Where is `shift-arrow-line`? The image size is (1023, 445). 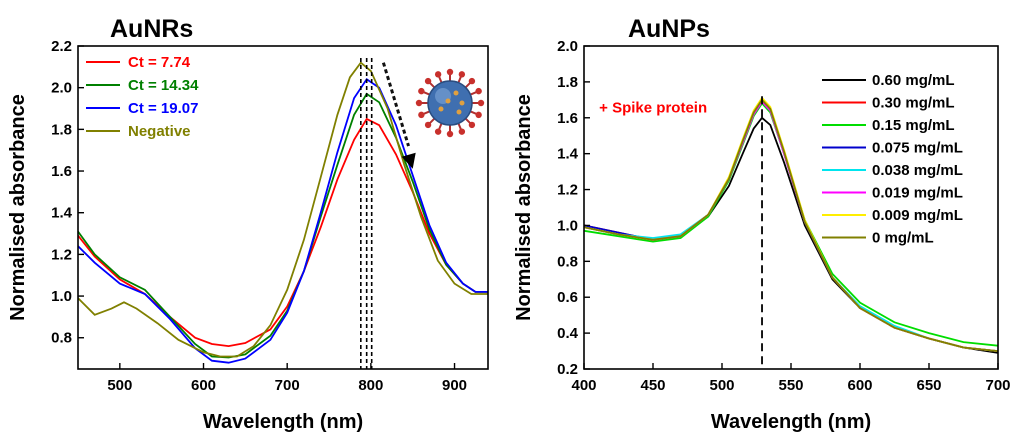 shift-arrow-line is located at coordinates (395, 104).